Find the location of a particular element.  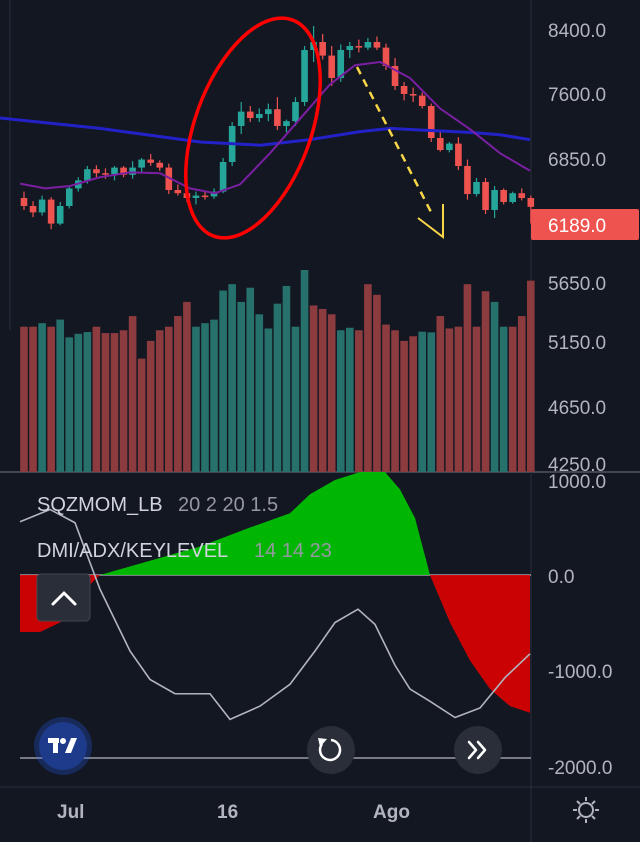

price-label-5150: 5150.0 is located at coordinates (577, 343).